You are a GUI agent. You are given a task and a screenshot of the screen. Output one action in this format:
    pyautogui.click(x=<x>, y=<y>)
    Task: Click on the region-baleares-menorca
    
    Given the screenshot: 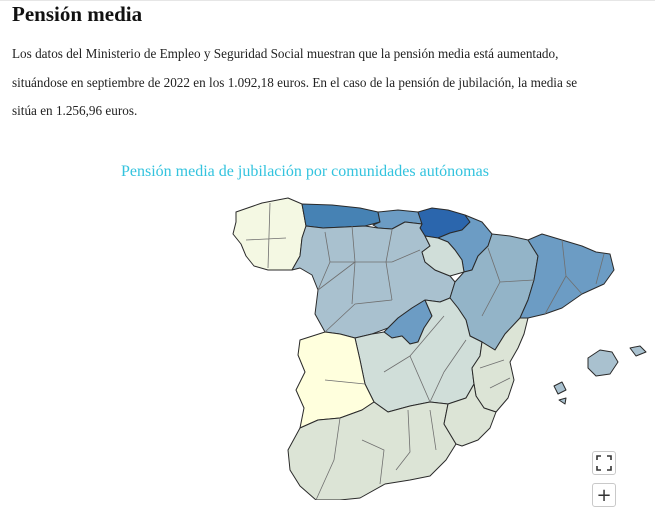 What is the action you would take?
    pyautogui.click(x=638, y=351)
    